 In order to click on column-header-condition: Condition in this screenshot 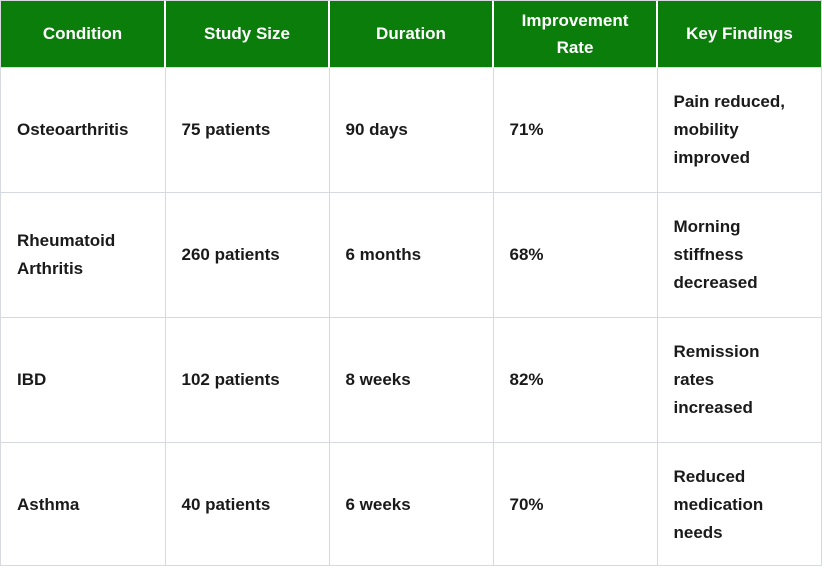, I will do `click(83, 34)`.